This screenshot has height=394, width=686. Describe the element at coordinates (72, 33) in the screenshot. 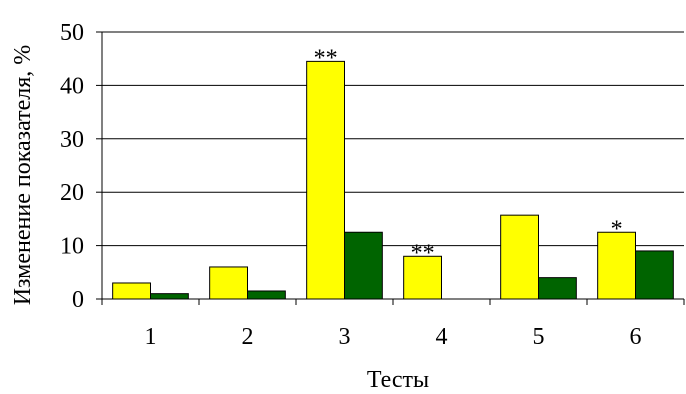

I see `y-tick-label: 50` at that location.